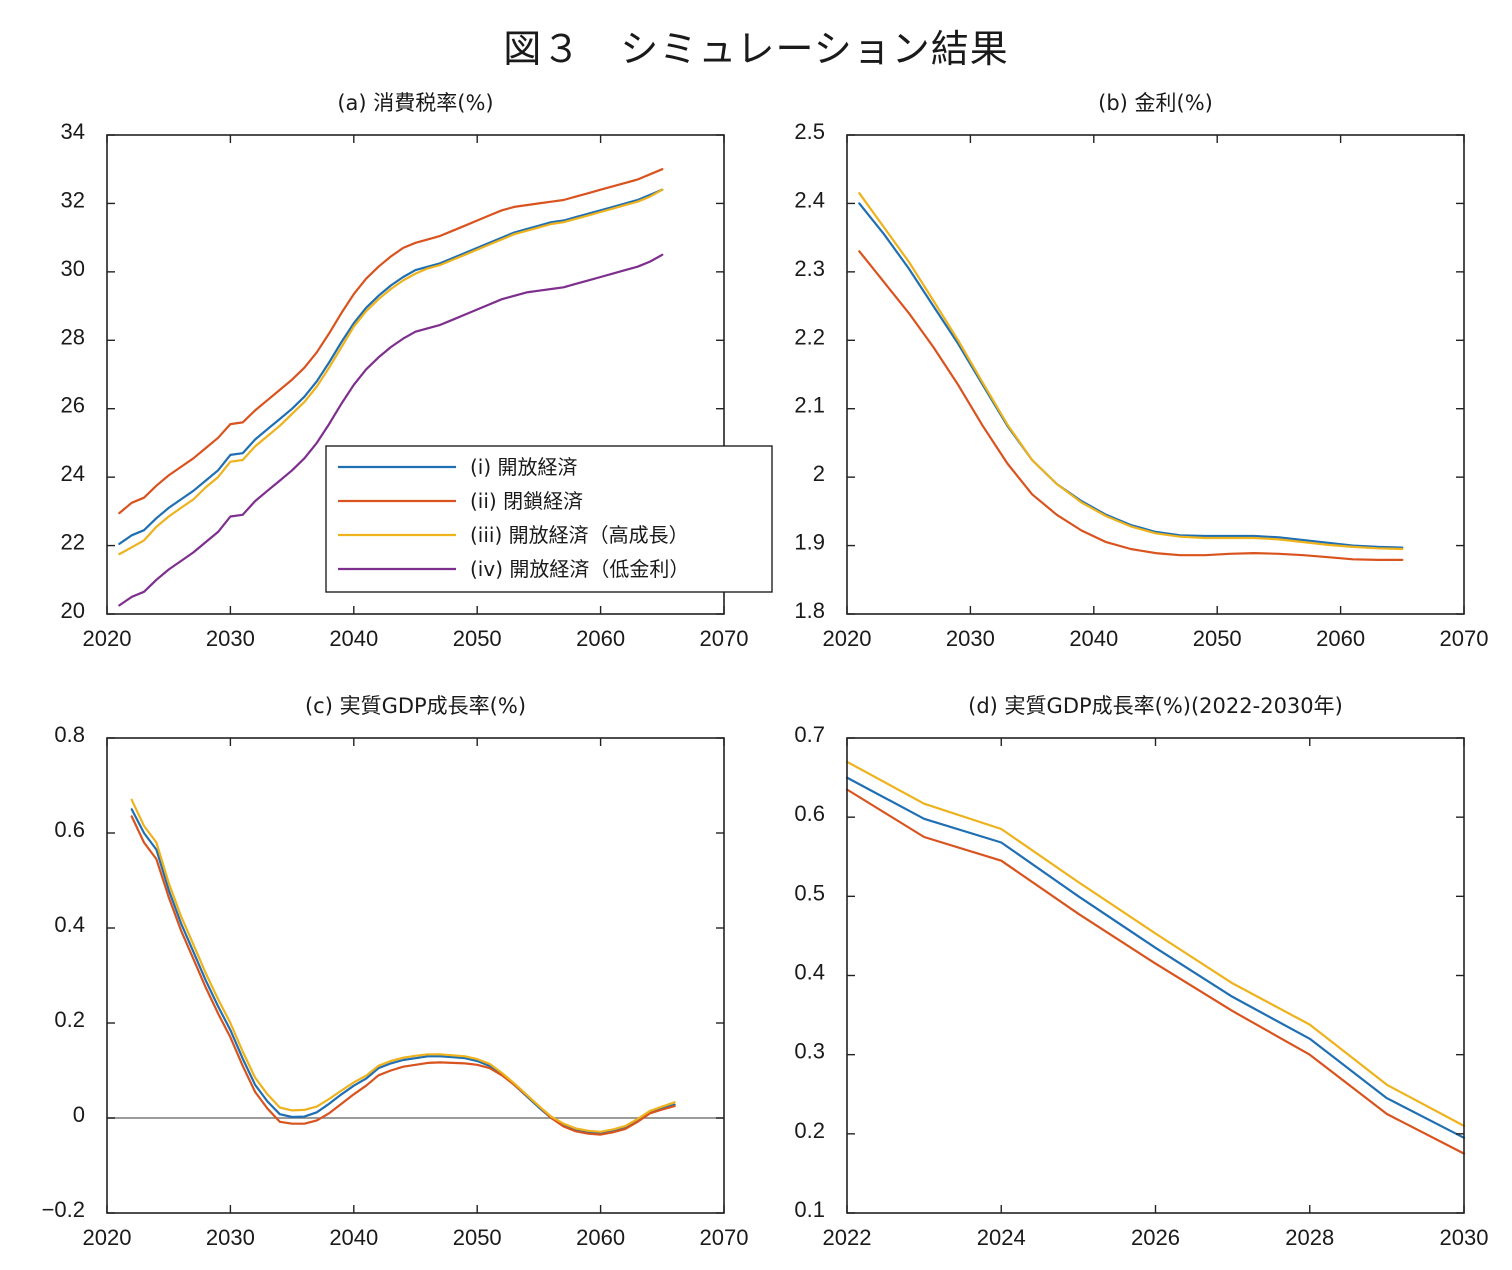 The height and width of the screenshot is (1270, 1512). Describe the element at coordinates (809, 1209) in the screenshot. I see `y-tick-label: 0.1` at that location.